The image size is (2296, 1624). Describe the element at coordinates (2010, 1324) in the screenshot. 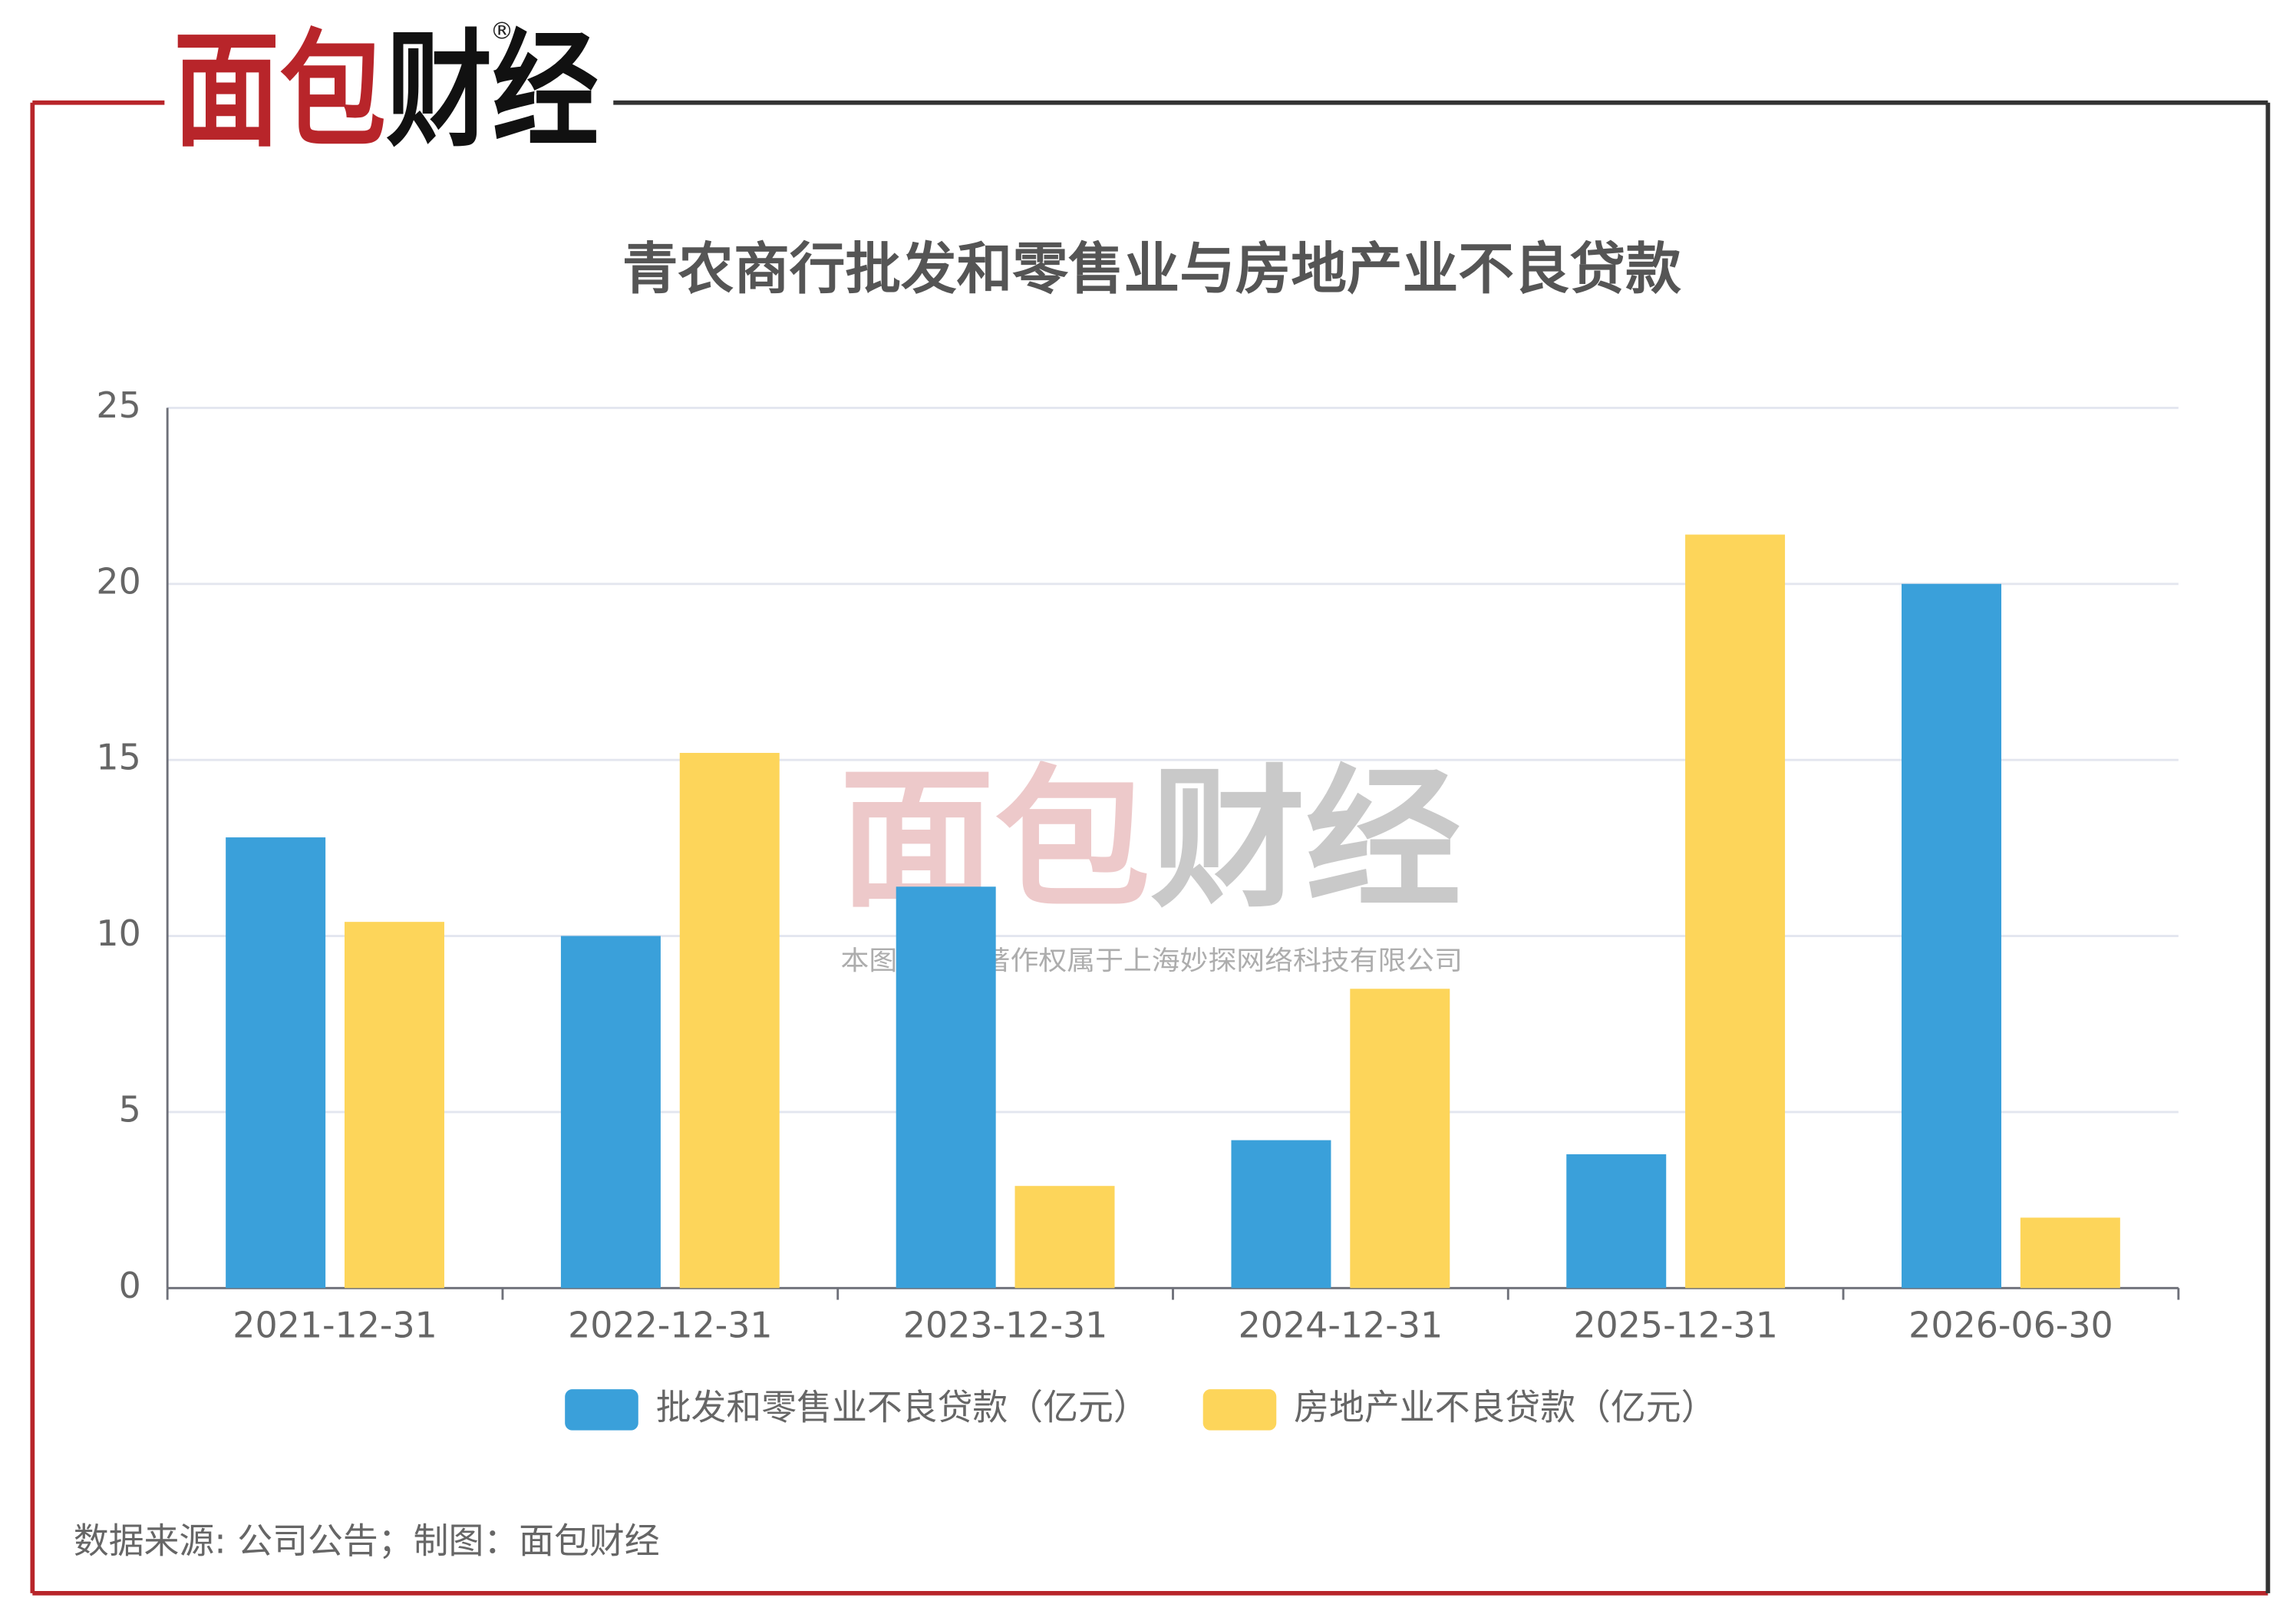

I see `x-tick-label: 2026-06-30` at that location.